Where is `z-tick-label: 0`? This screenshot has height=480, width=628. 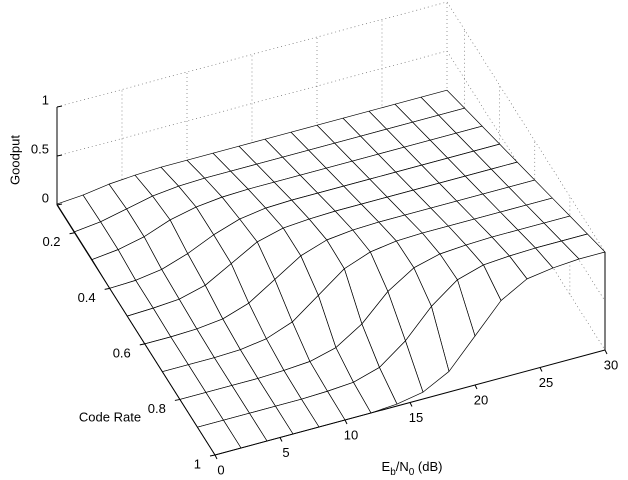
z-tick-label: 0 is located at coordinates (45, 197).